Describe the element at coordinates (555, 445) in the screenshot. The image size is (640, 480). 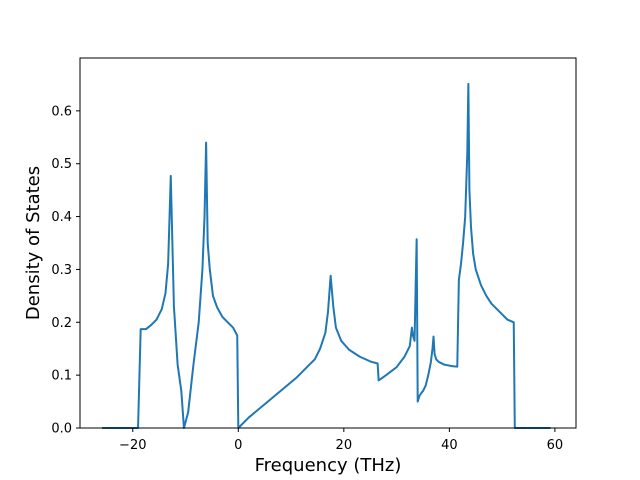
I see `x-tick-label: 60` at that location.